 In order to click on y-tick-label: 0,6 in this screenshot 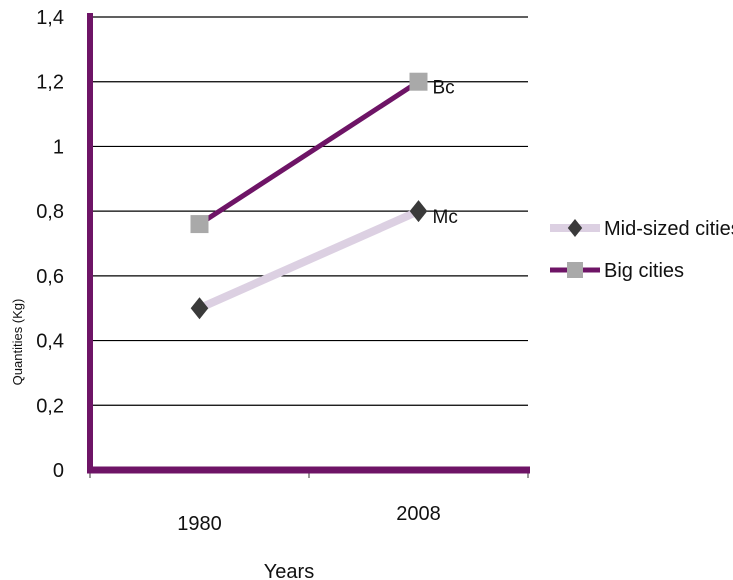, I will do `click(50, 277)`.